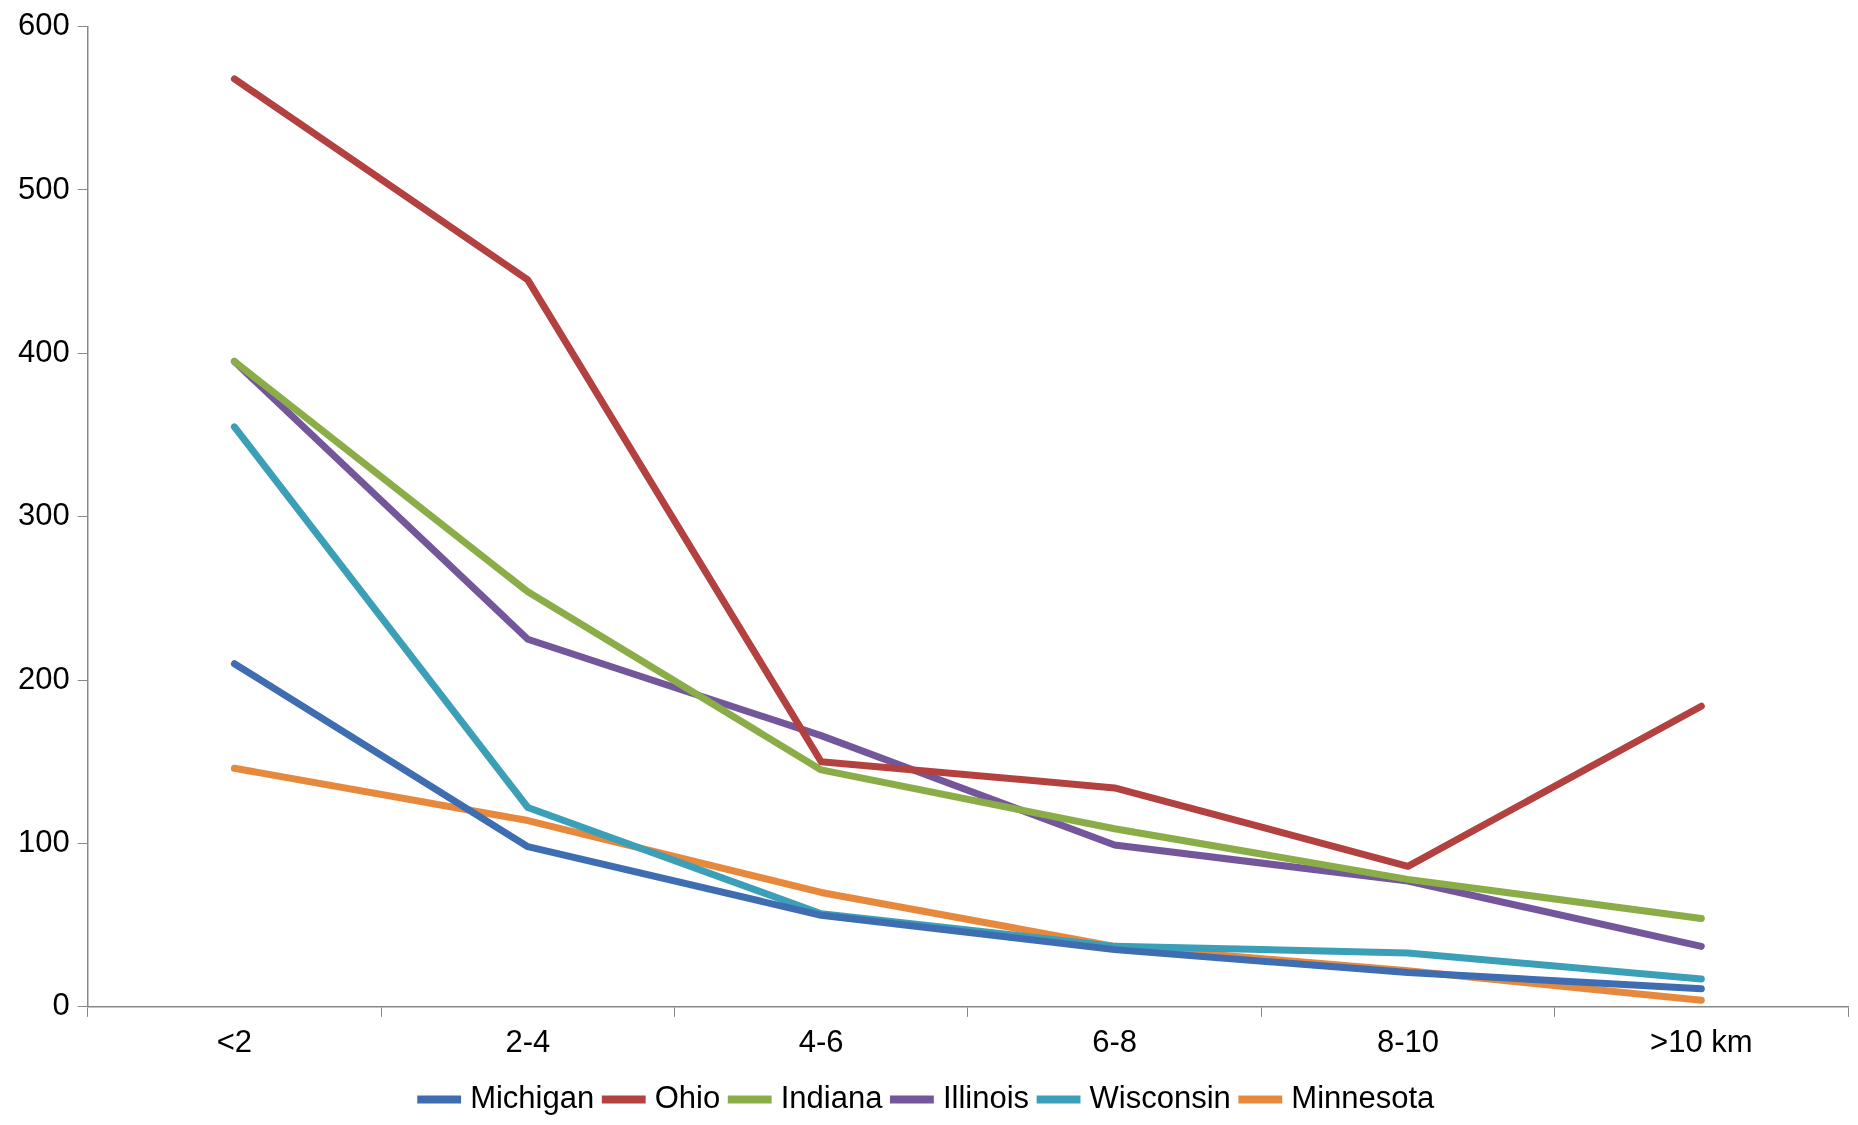  What do you see at coordinates (234, 1041) in the screenshot?
I see `x-tick-label: <2` at bounding box center [234, 1041].